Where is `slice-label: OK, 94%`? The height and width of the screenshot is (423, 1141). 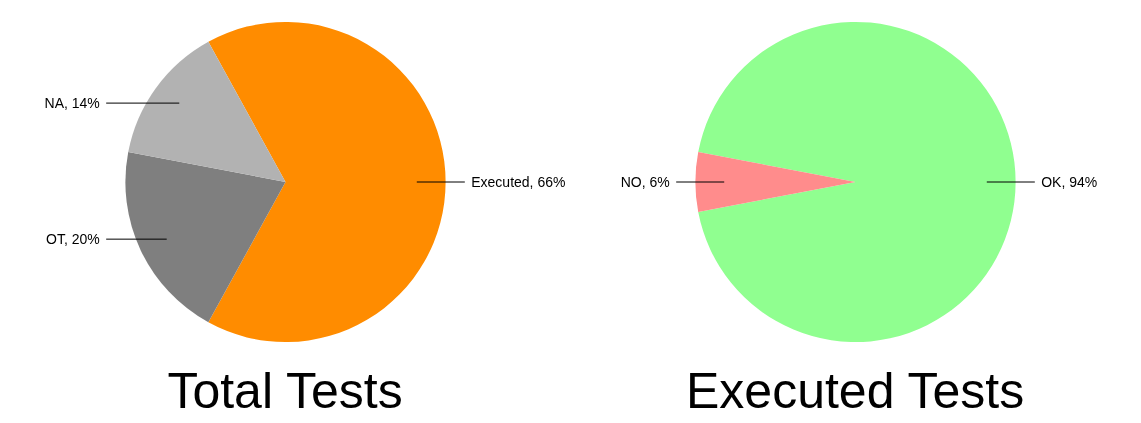
slice-label: OK, 94% is located at coordinates (1069, 182).